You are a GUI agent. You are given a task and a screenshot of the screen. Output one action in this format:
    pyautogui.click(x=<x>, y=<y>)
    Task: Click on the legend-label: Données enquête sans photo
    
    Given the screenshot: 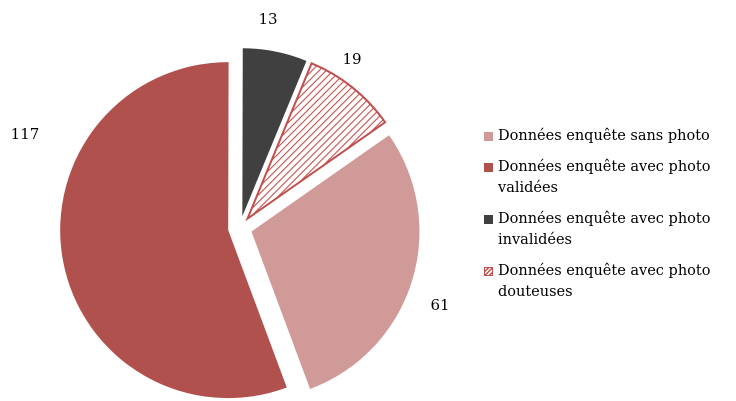 What is the action you would take?
    pyautogui.click(x=604, y=136)
    